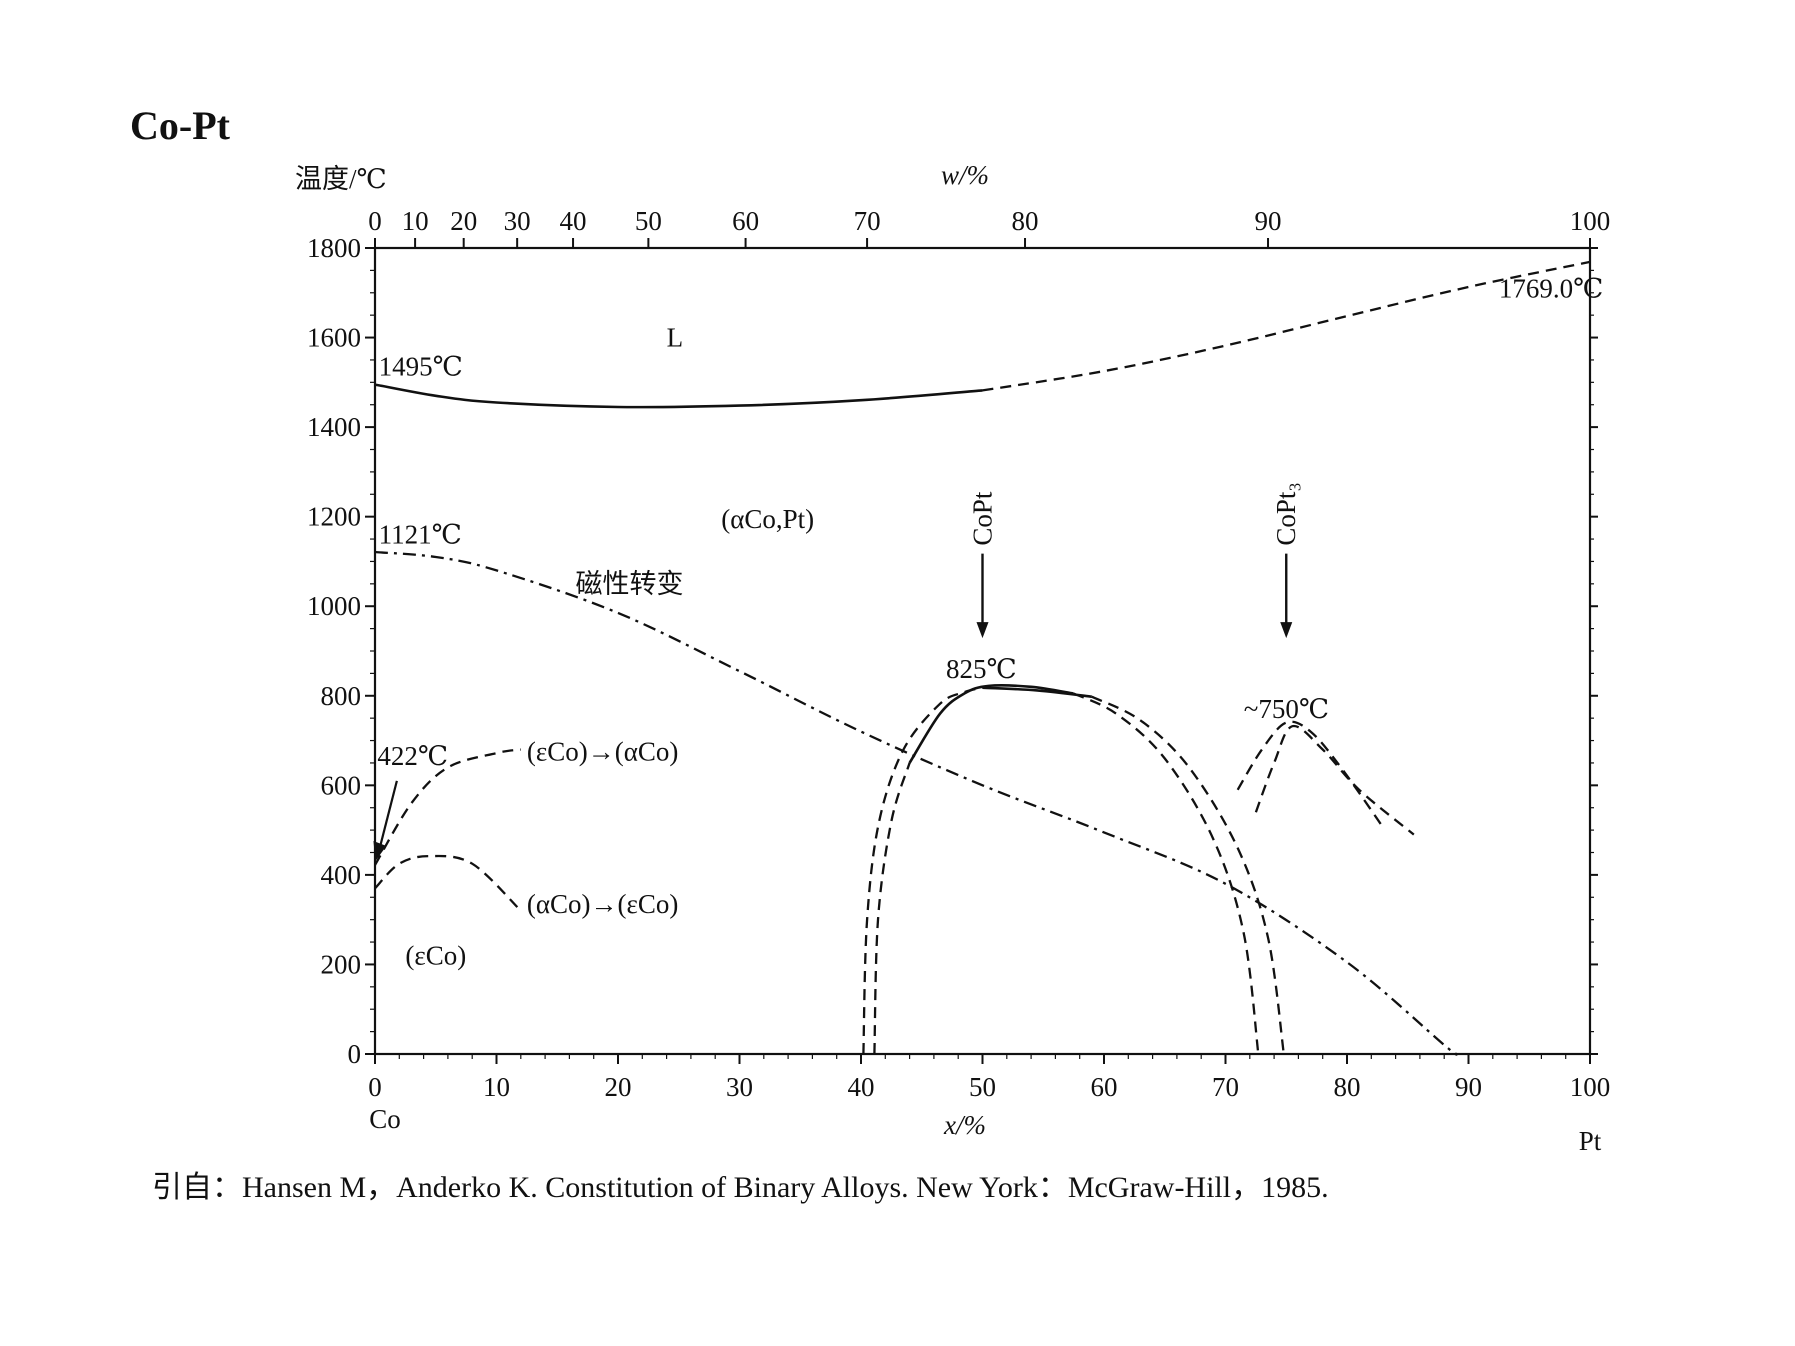  What do you see at coordinates (965, 175) in the screenshot?
I see `top-axis-title: w/%` at bounding box center [965, 175].